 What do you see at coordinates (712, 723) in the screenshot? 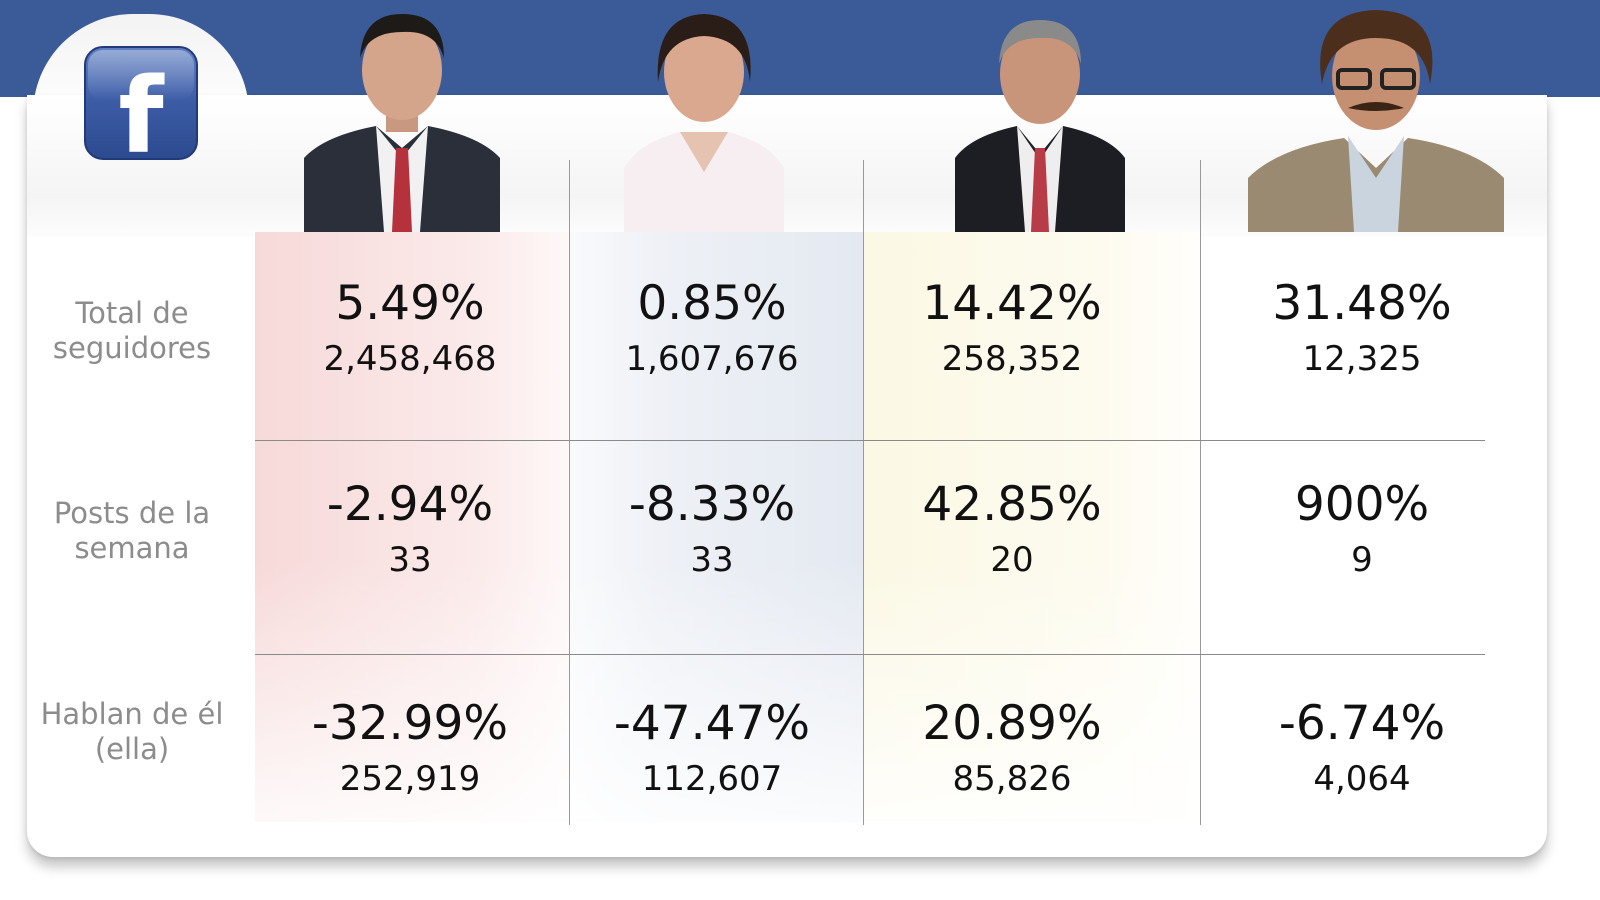
I see `cell-percent: -47.47%` at bounding box center [712, 723].